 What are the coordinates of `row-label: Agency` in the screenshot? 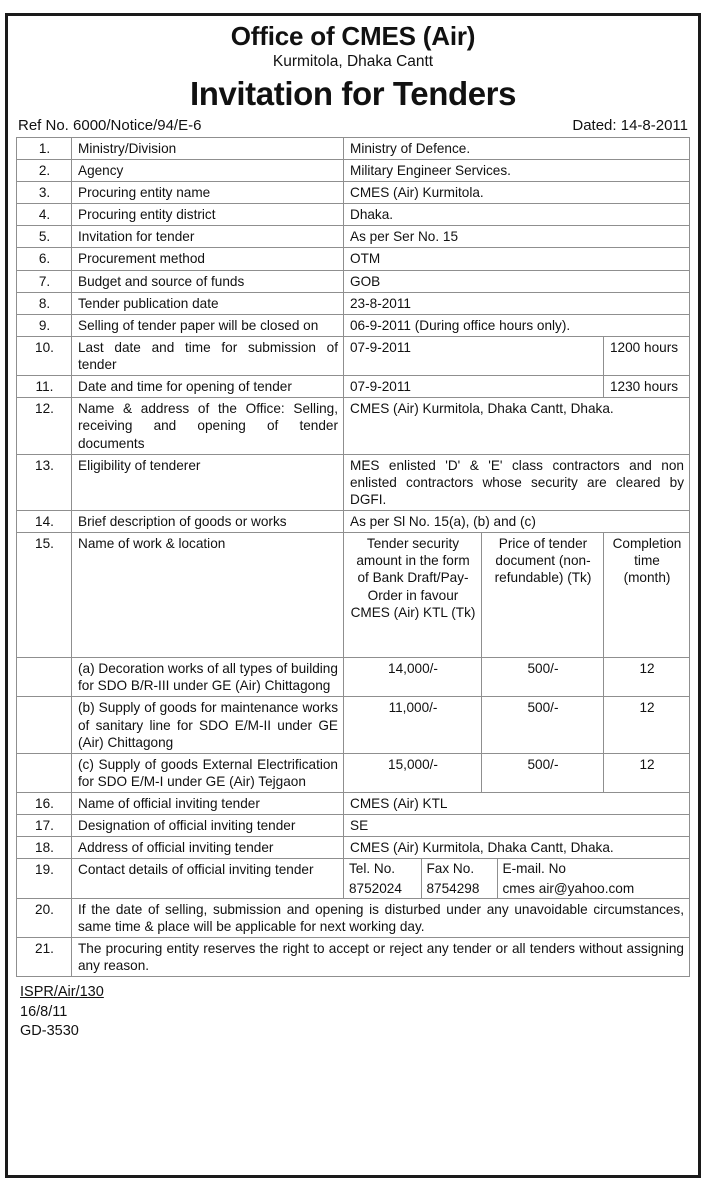 It's located at (207, 170).